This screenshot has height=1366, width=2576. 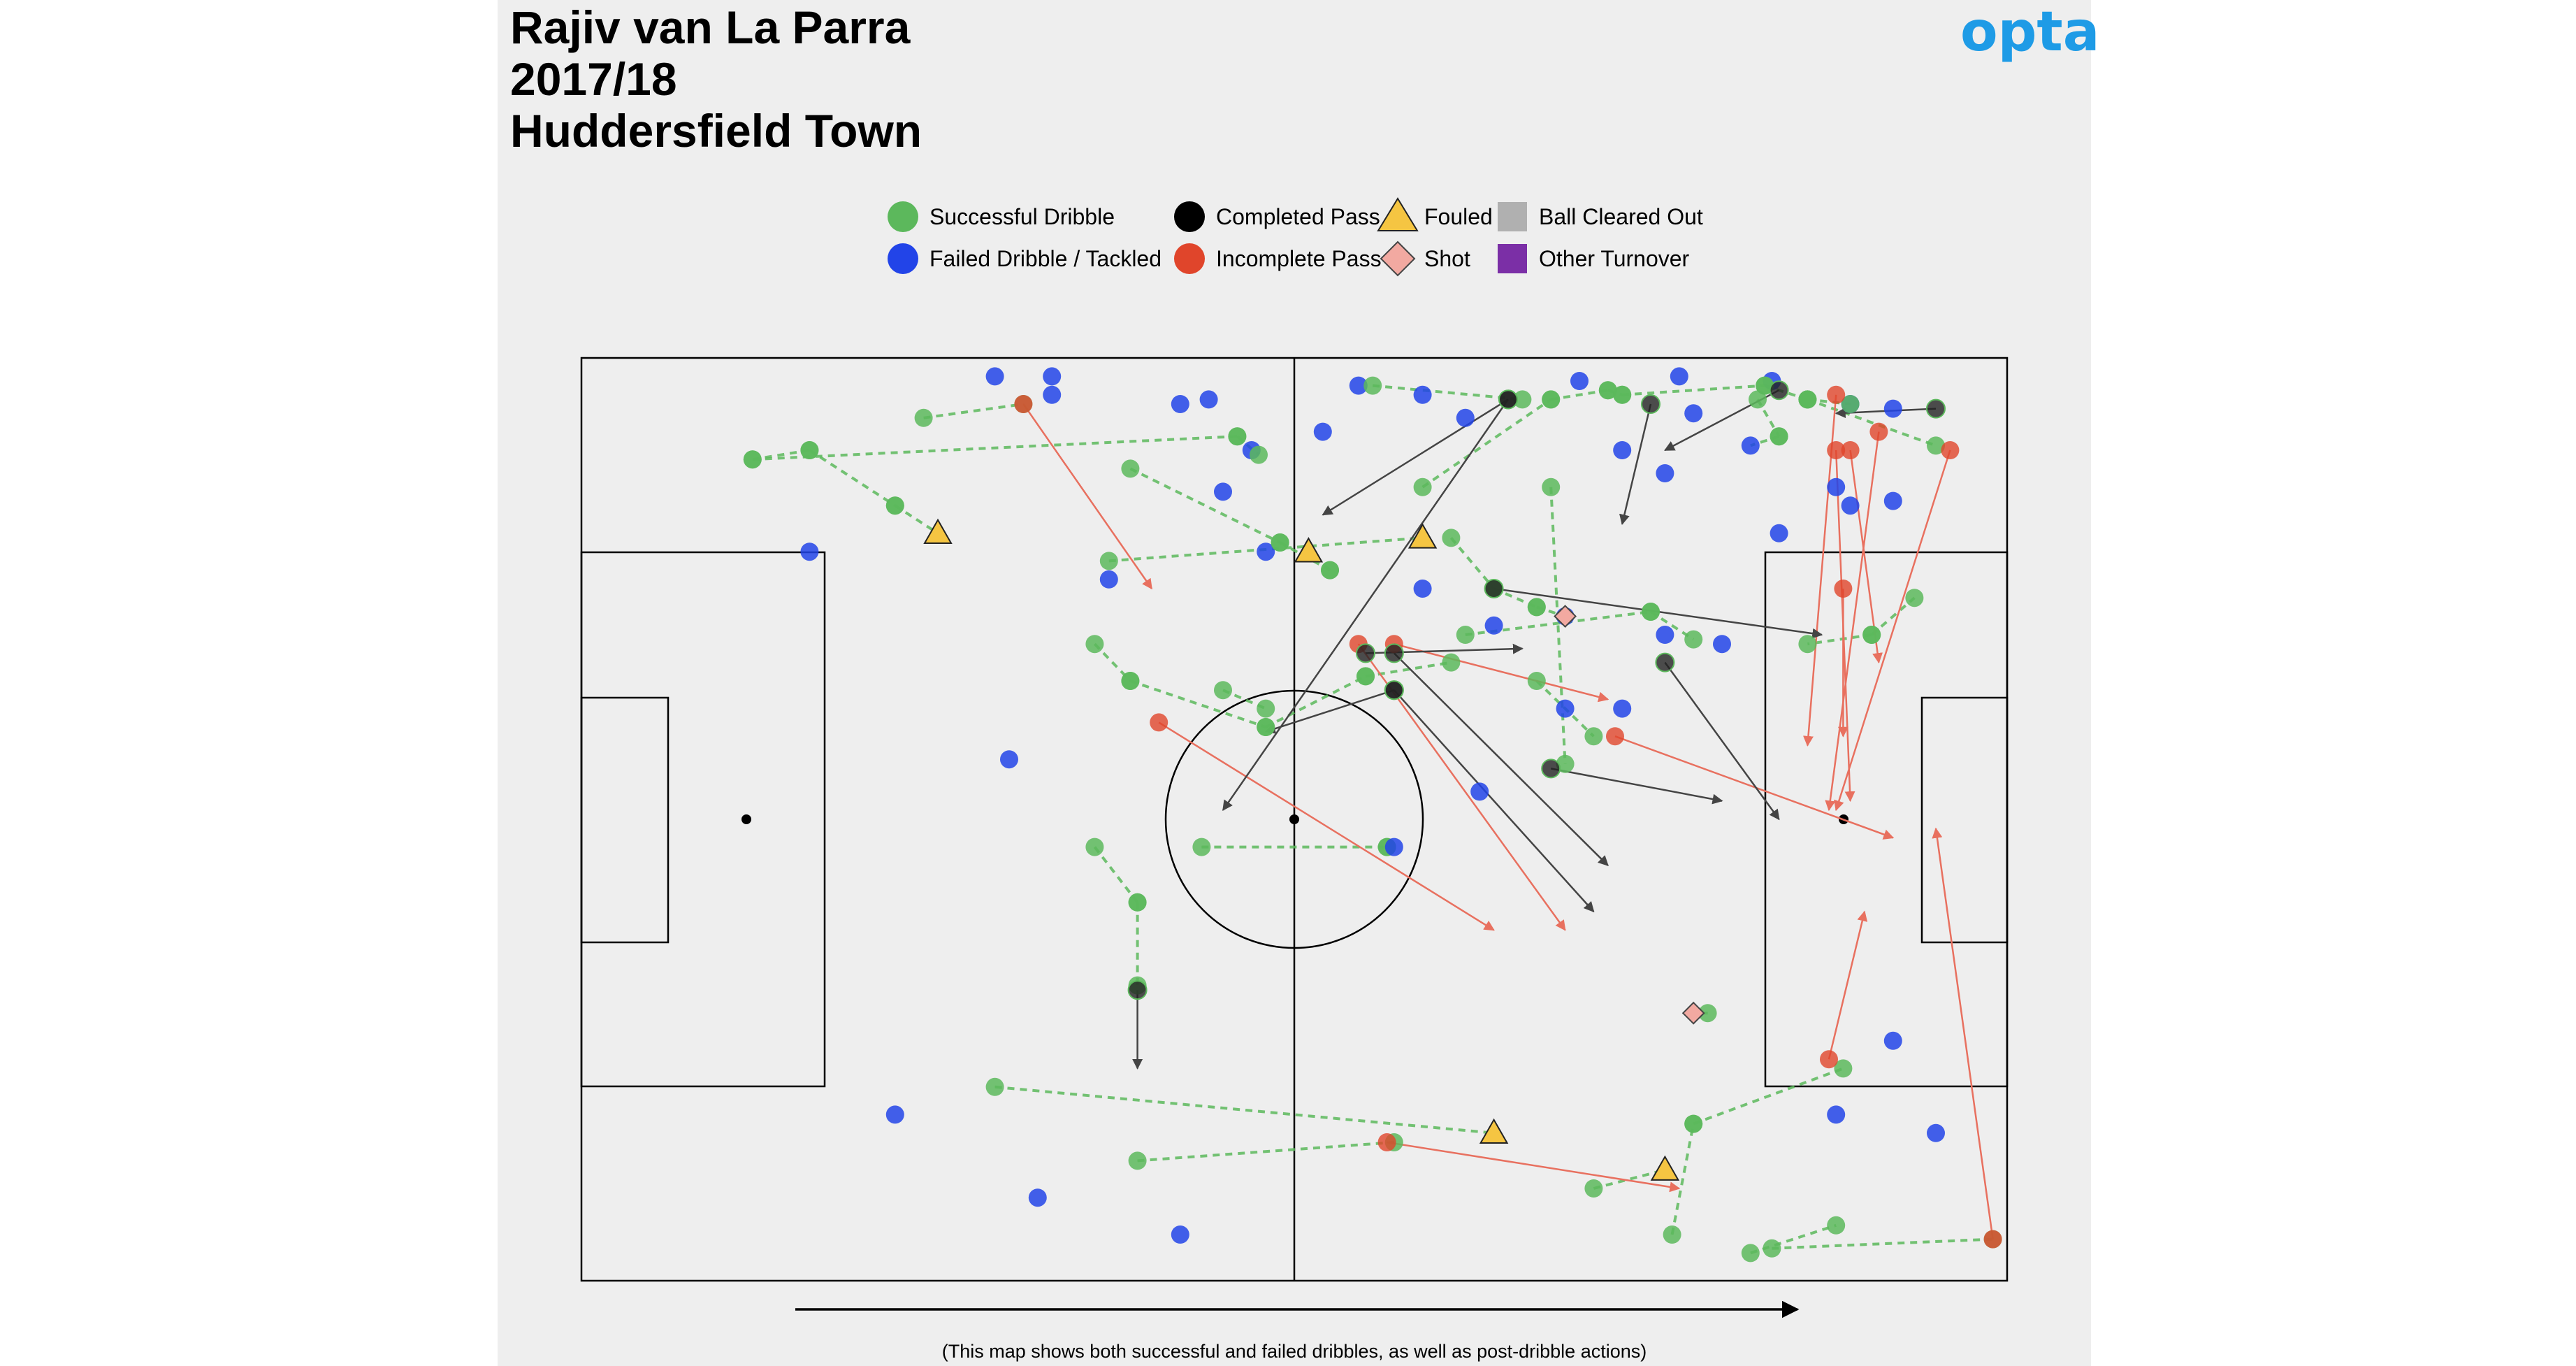 I want to click on legend-label-6: Ball Cleared Out, so click(x=1621, y=216).